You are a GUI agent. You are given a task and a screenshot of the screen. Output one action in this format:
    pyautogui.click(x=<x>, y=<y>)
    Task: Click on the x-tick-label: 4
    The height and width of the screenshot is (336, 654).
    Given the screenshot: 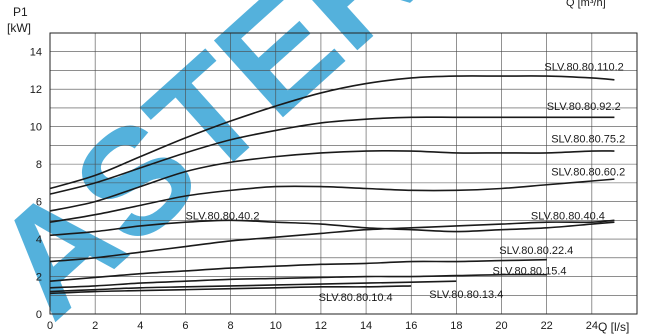 What is the action you would take?
    pyautogui.click(x=140, y=326)
    